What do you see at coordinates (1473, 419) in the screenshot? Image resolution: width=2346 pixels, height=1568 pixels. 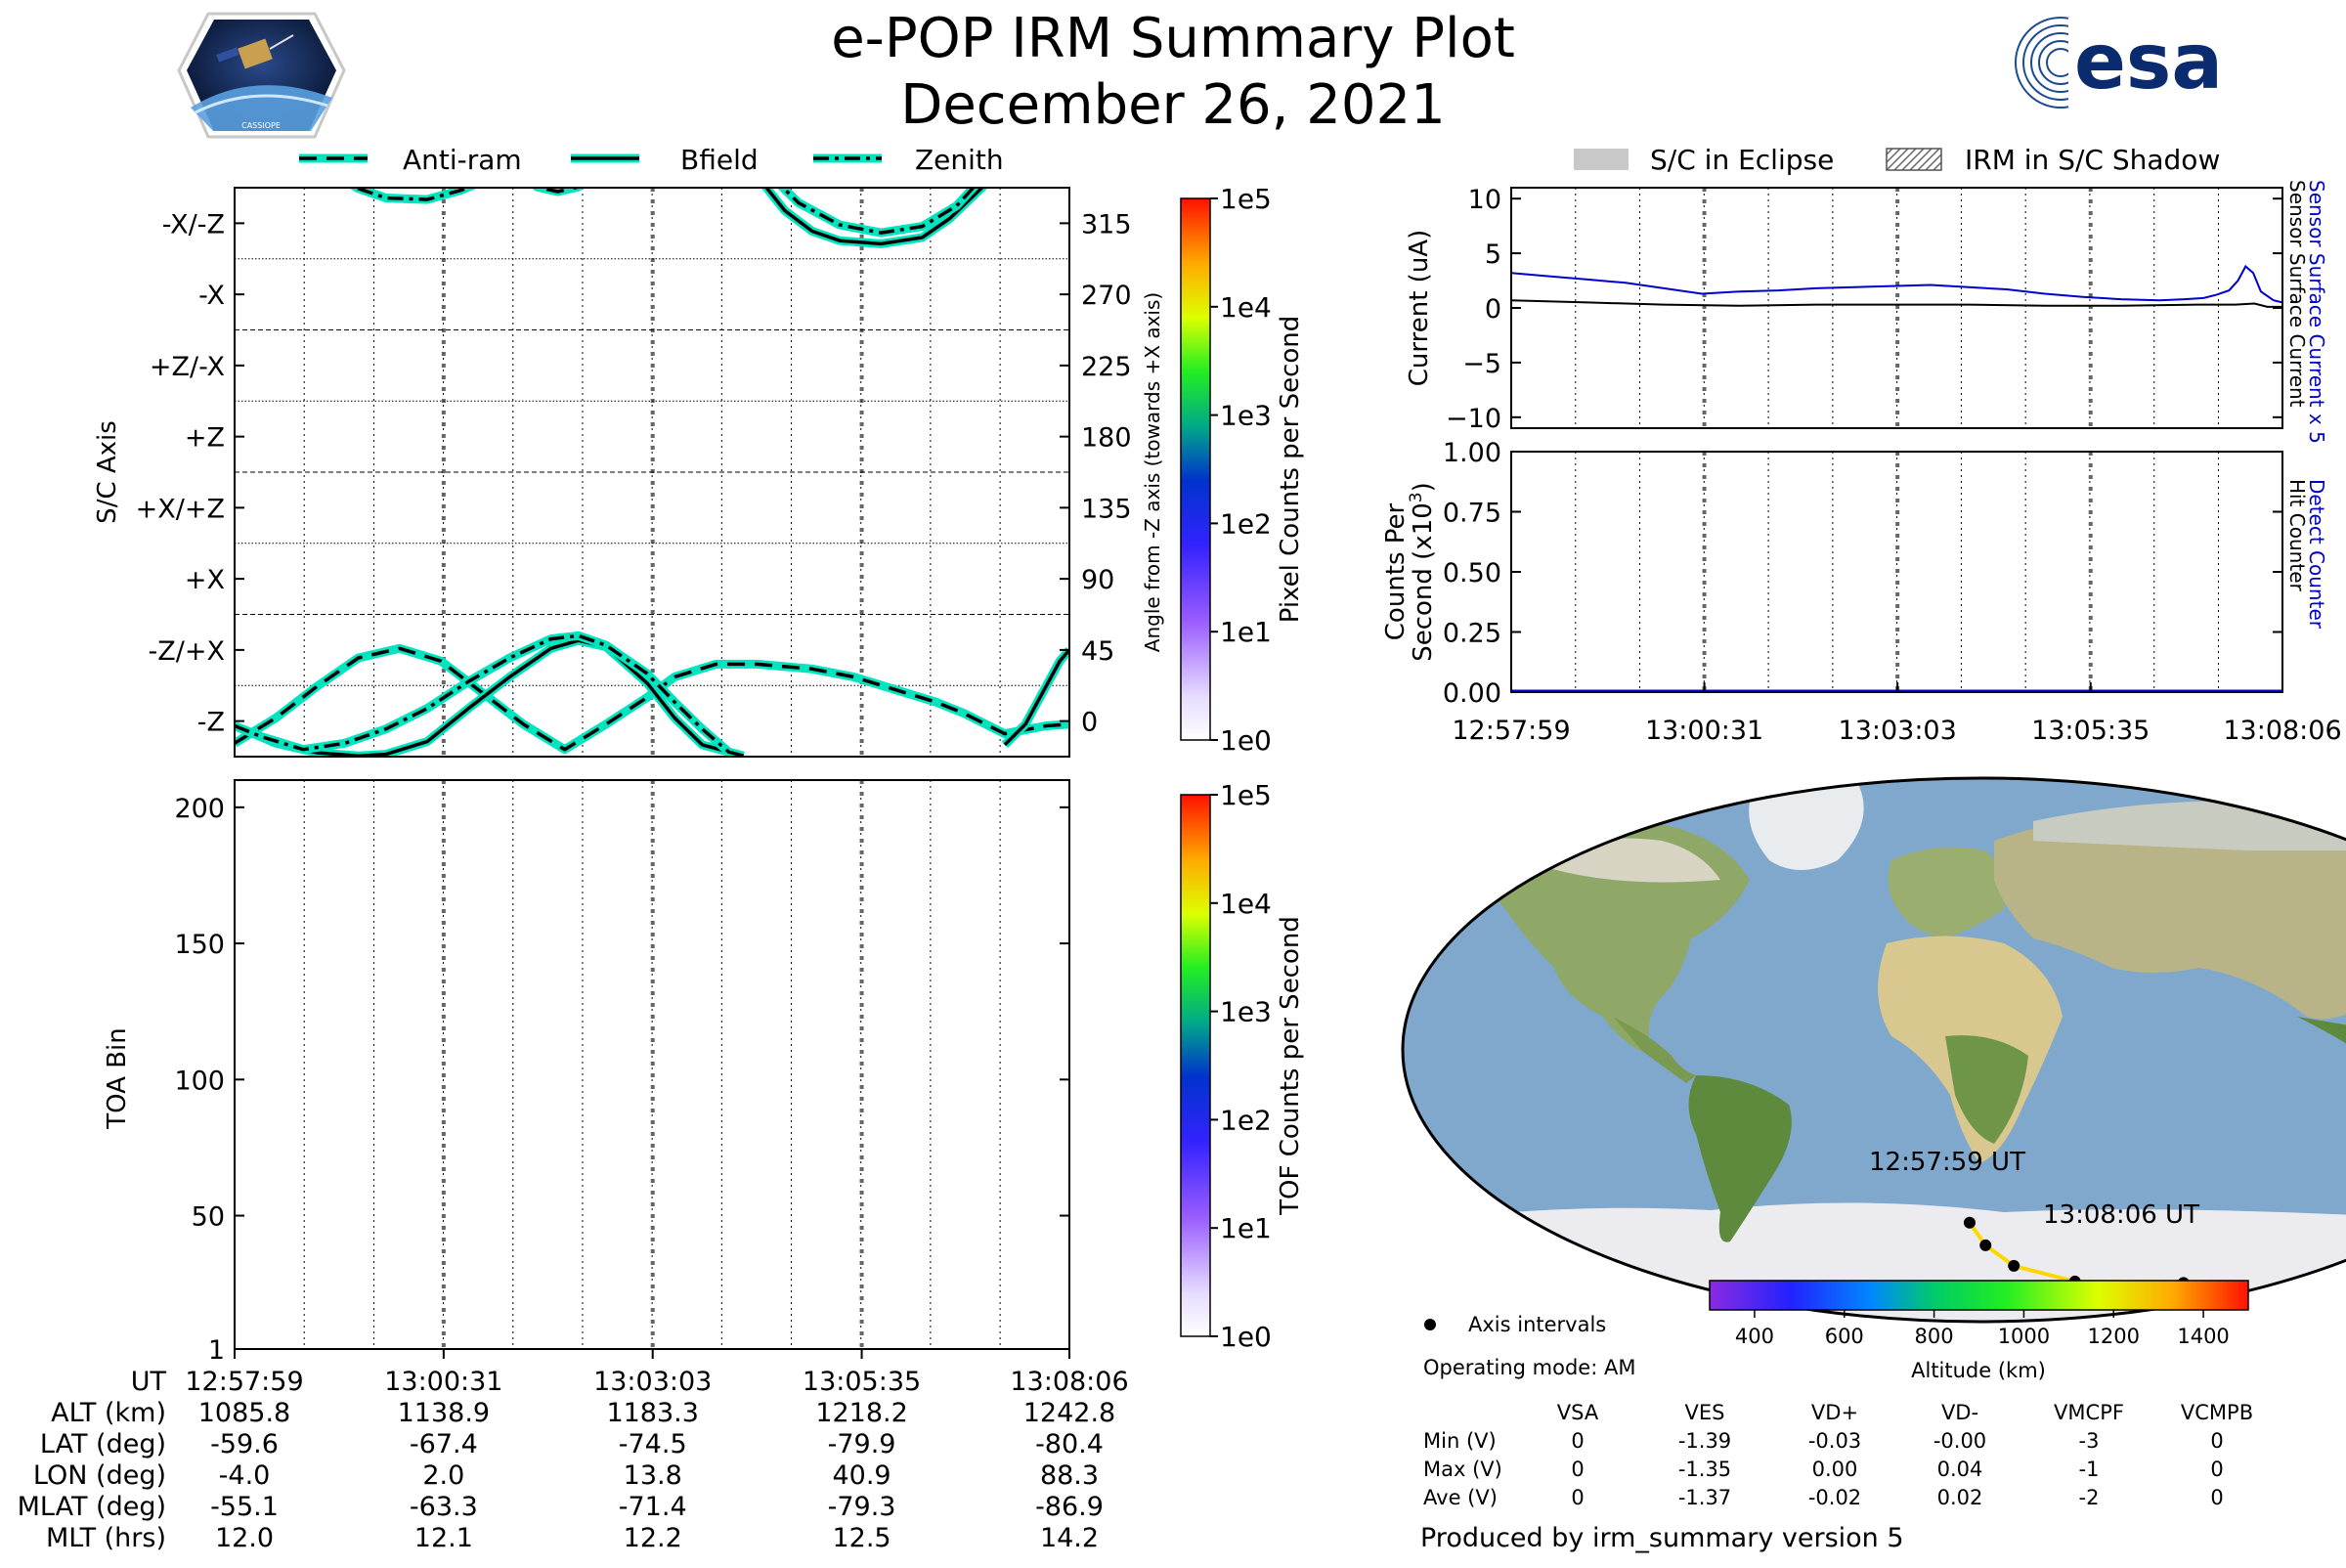 I see `current-tick-label: −10` at bounding box center [1473, 419].